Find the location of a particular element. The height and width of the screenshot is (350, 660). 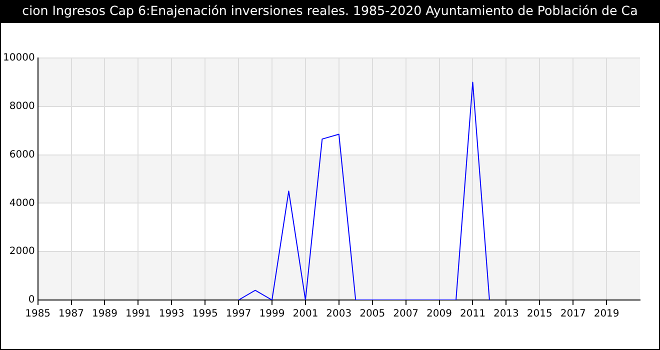

y-tick-label: 4000 is located at coordinates (22, 203).